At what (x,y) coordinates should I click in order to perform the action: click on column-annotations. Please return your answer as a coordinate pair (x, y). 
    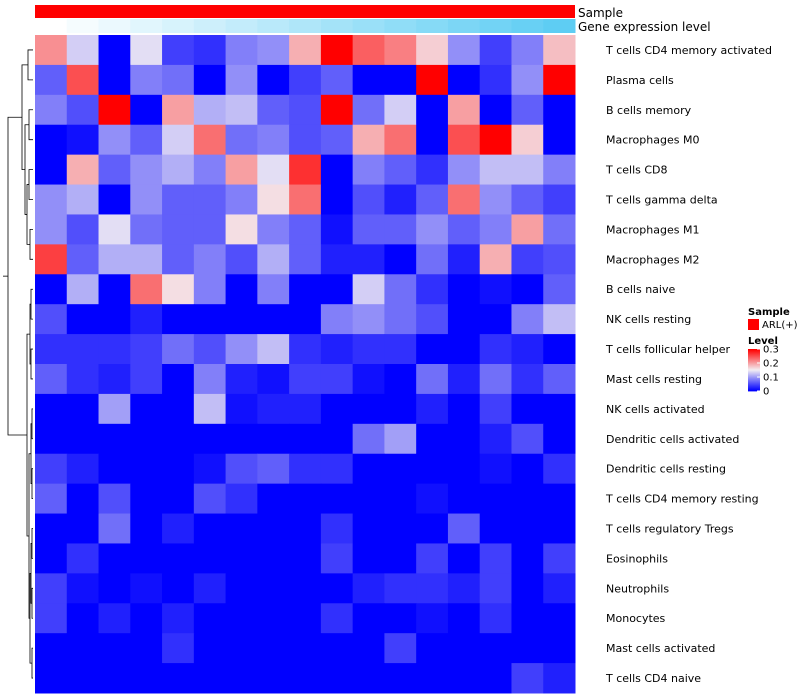
    Looking at the image, I should click on (305, 19).